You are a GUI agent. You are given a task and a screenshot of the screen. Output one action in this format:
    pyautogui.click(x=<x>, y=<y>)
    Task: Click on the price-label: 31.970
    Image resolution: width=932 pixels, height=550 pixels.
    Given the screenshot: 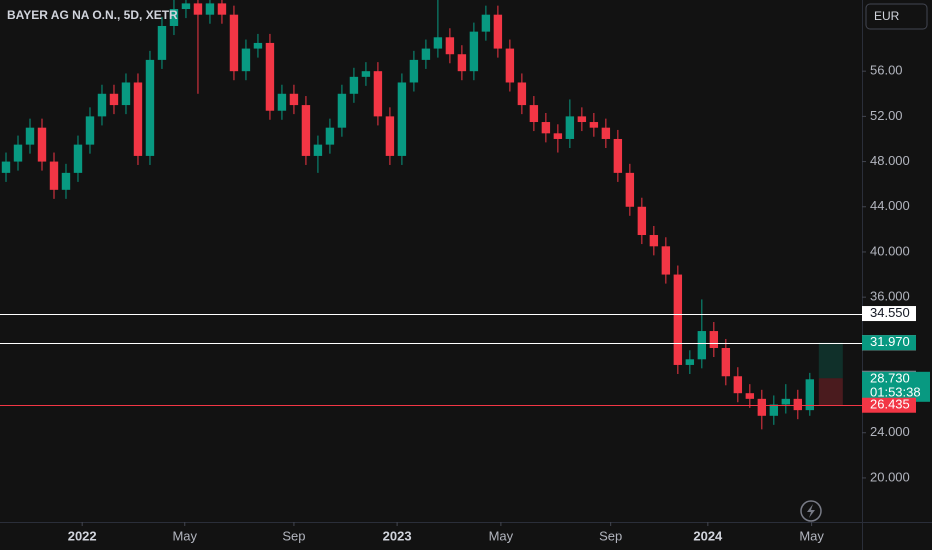 What is the action you would take?
    pyautogui.click(x=890, y=341)
    